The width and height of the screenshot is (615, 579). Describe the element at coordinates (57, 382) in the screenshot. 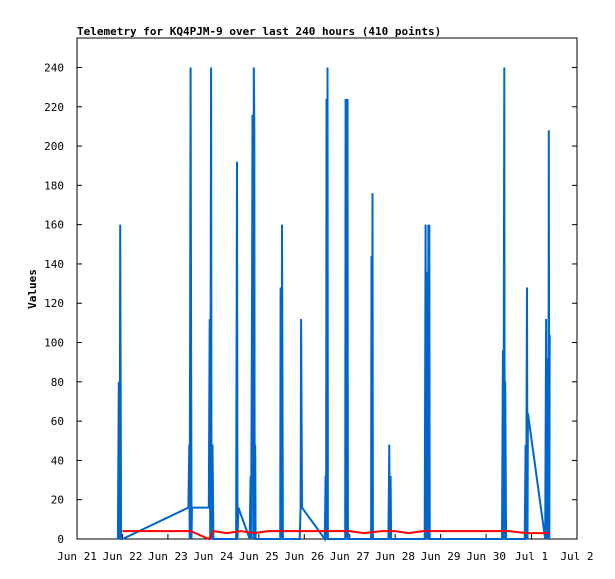

I see `y-tick-label: 80` at that location.